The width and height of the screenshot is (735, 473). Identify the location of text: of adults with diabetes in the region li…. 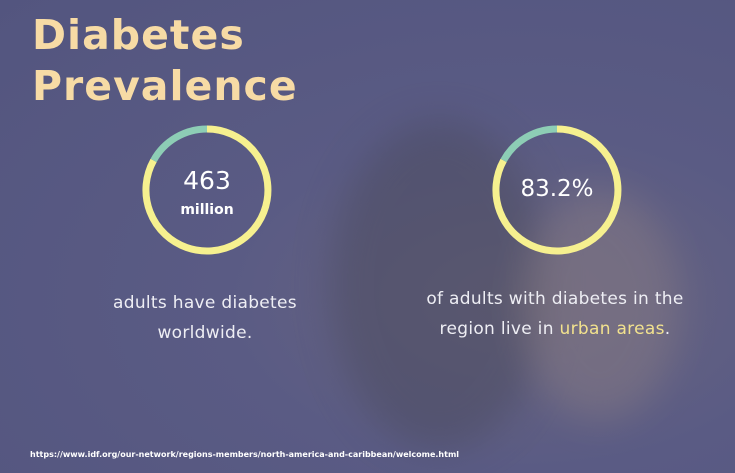
(555, 314).